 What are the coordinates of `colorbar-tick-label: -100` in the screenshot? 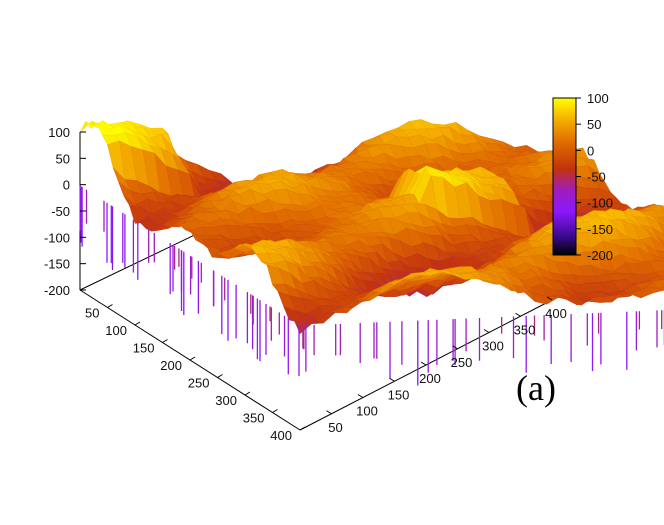 It's located at (600, 203).